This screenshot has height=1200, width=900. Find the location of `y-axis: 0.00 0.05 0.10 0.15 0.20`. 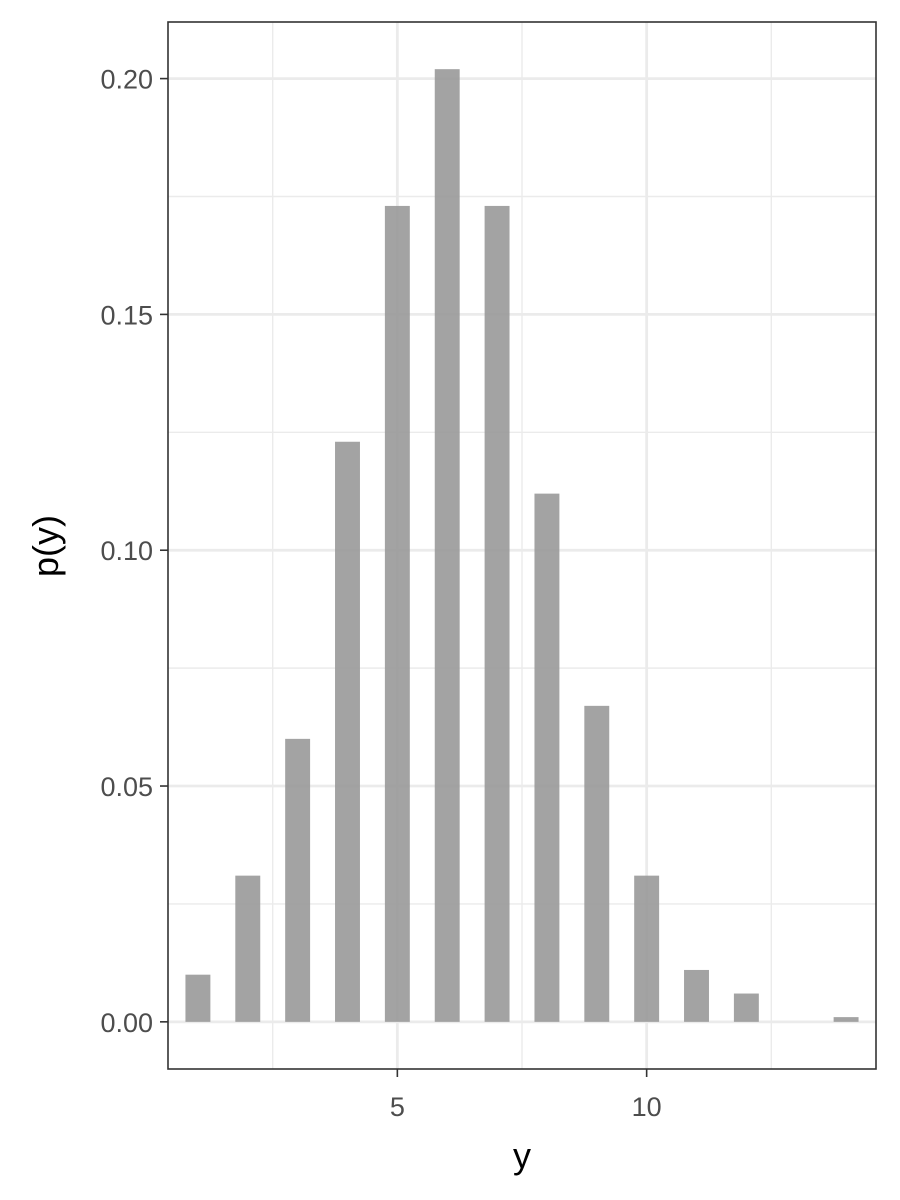

y-axis: 0.00 0.05 0.10 0.15 0.20 is located at coordinates (134, 551).